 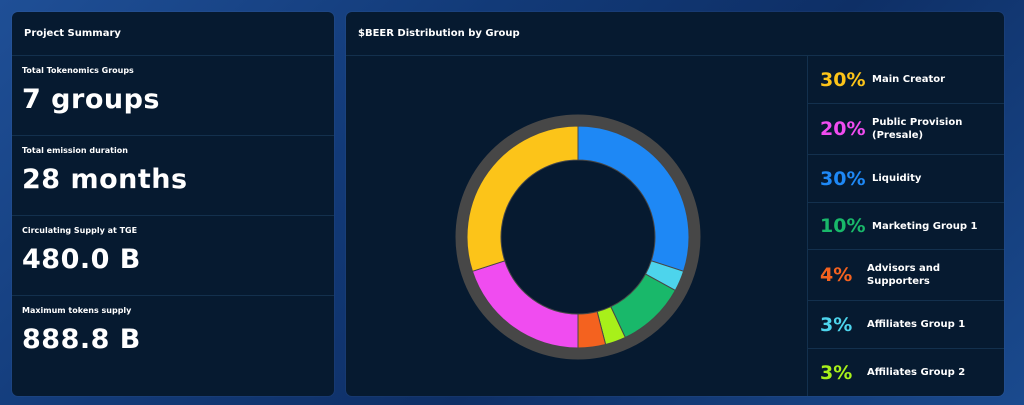 I want to click on stat-label: Maximum tokens supply, so click(x=77, y=310).